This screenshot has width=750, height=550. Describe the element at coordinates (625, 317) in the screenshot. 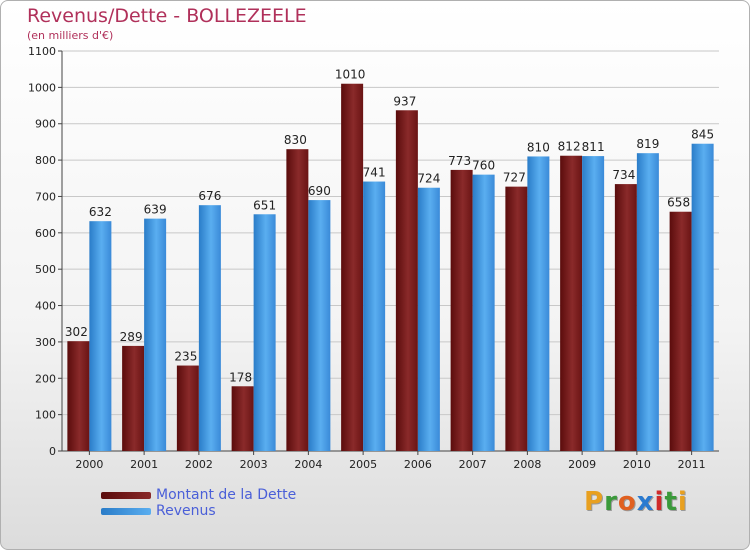

I see `bar-dette-2010` at that location.